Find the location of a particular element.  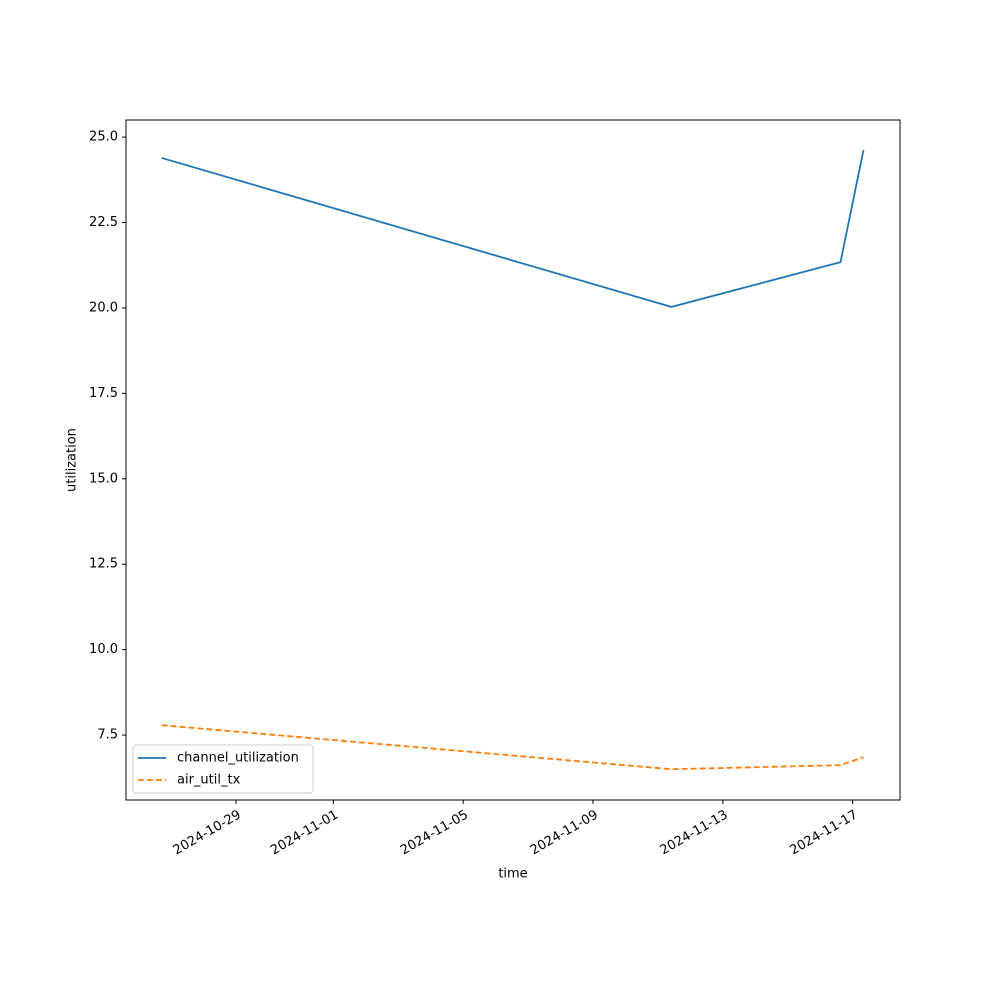

y-tick-label: 12.5 is located at coordinates (103, 564).